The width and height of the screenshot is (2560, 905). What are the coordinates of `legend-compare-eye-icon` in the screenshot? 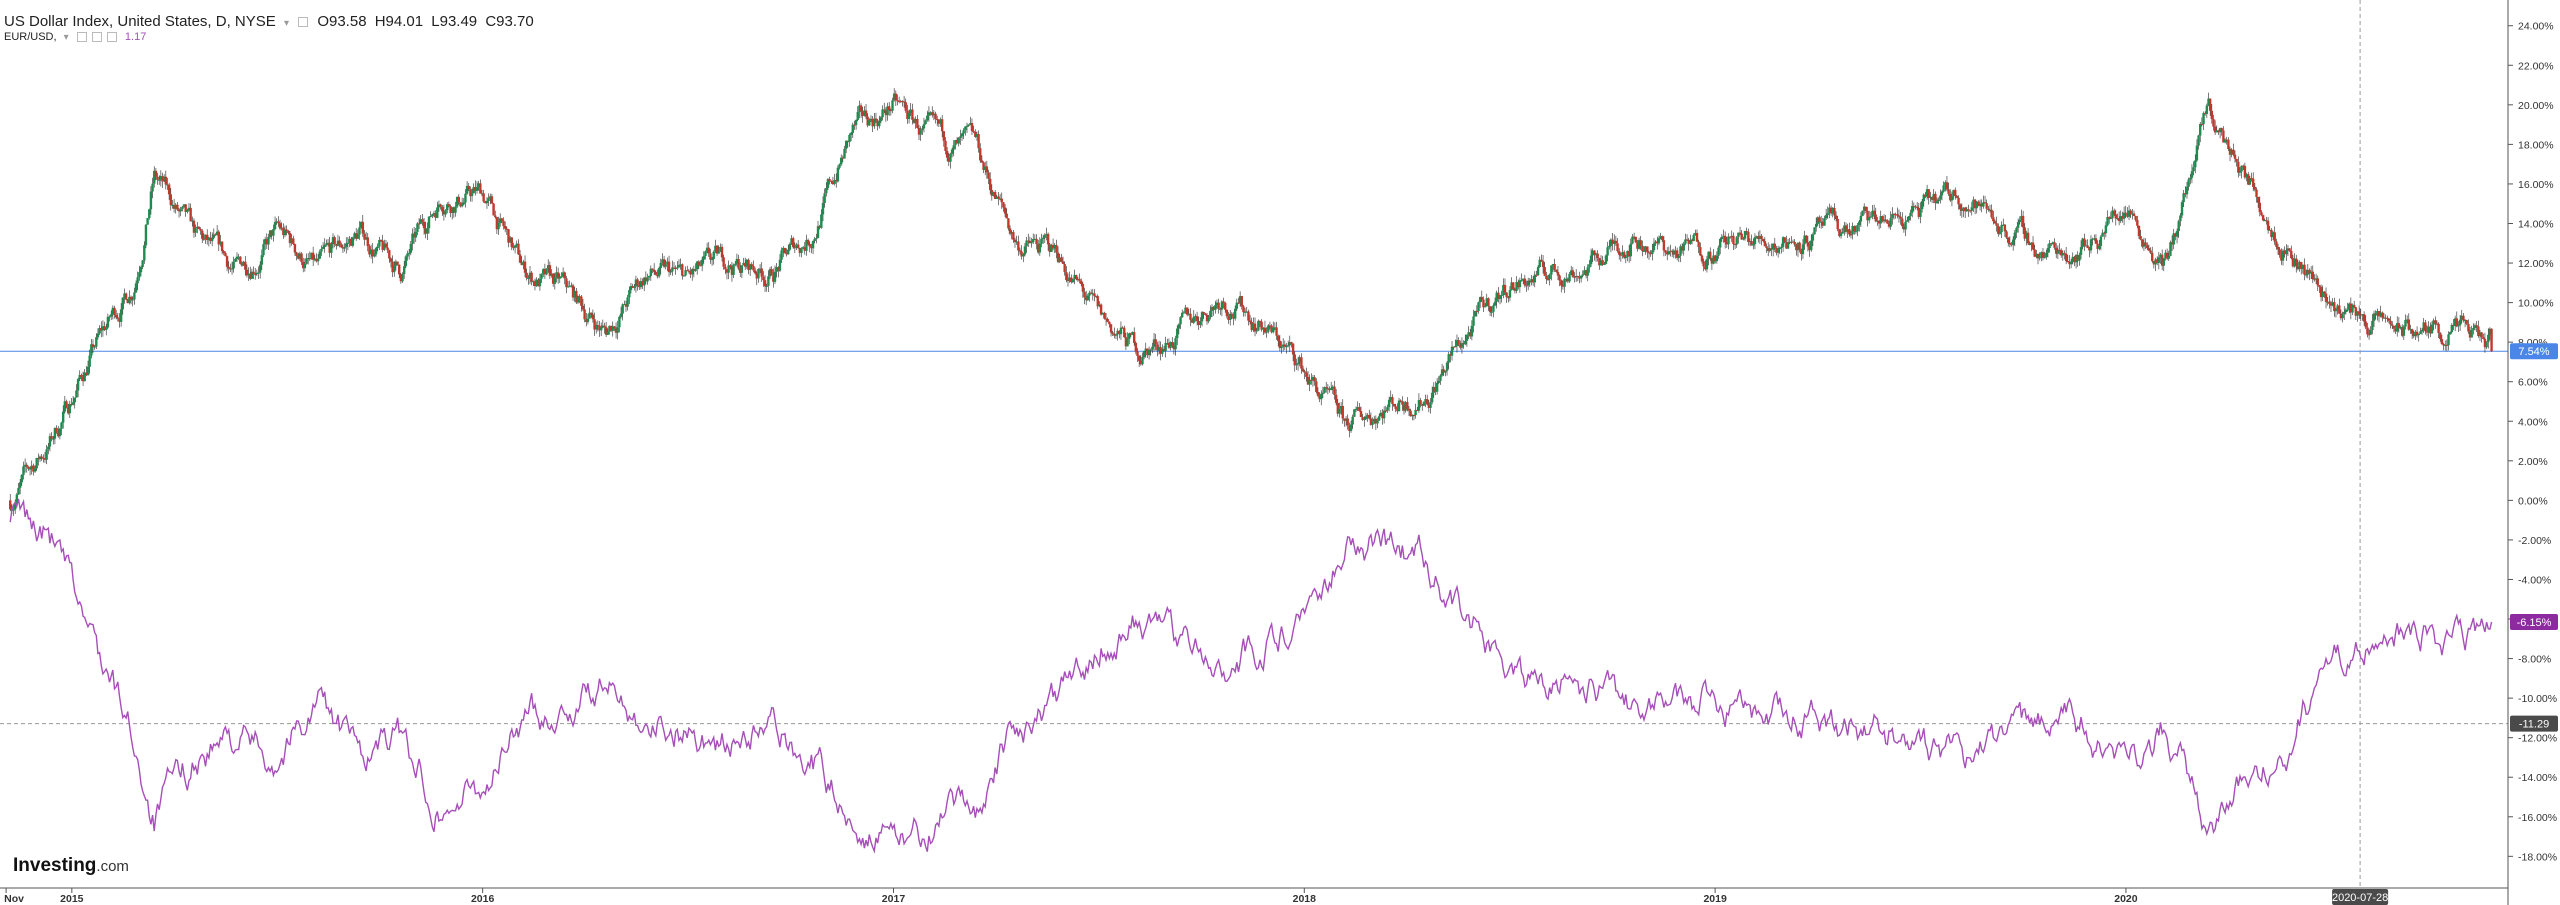 It's located at (81, 37).